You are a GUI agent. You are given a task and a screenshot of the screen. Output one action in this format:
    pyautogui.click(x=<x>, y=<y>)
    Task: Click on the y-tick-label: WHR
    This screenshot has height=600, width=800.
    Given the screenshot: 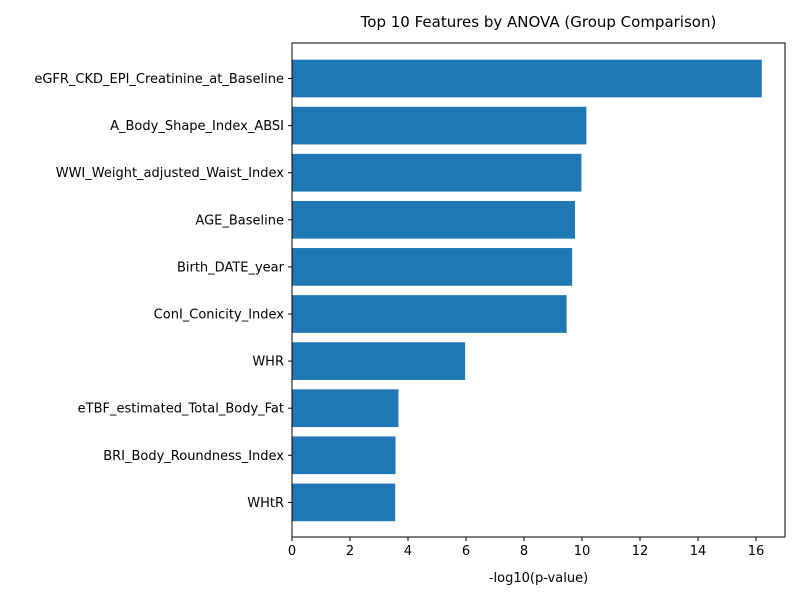 What is the action you would take?
    pyautogui.click(x=268, y=362)
    